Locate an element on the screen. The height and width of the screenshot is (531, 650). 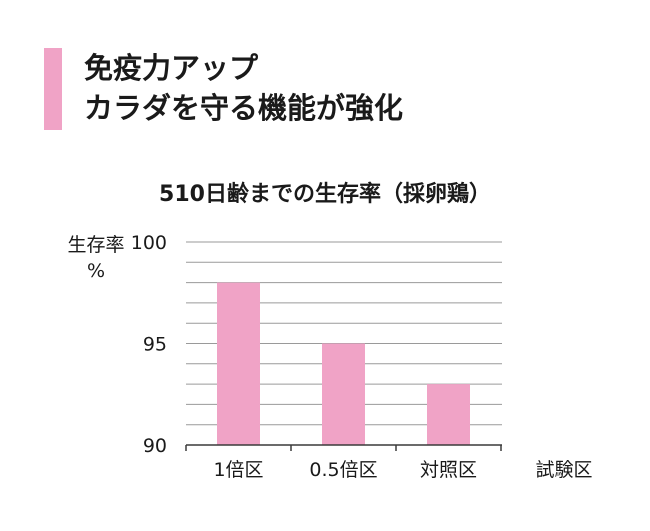
x-category-label: 対照区 is located at coordinates (448, 470).